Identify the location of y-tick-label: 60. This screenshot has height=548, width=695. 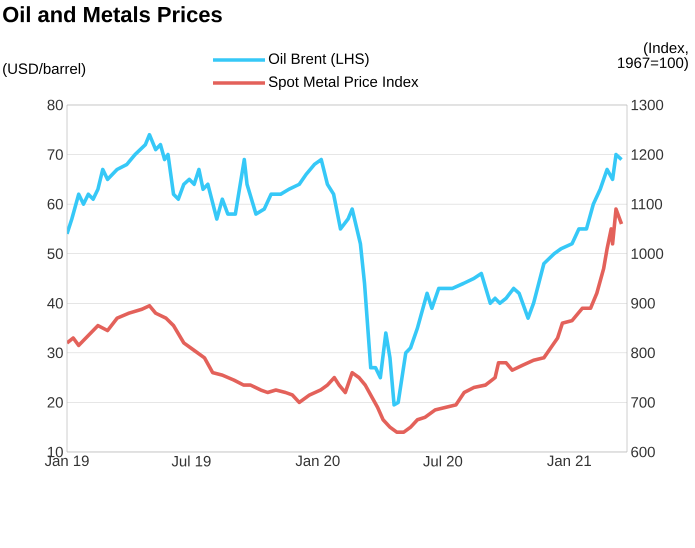
(55, 204).